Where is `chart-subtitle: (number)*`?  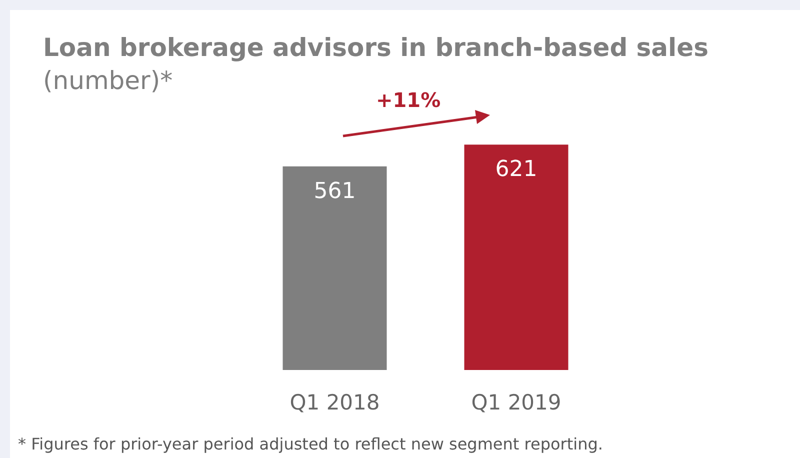
chart-subtitle: (number)* is located at coordinates (108, 80).